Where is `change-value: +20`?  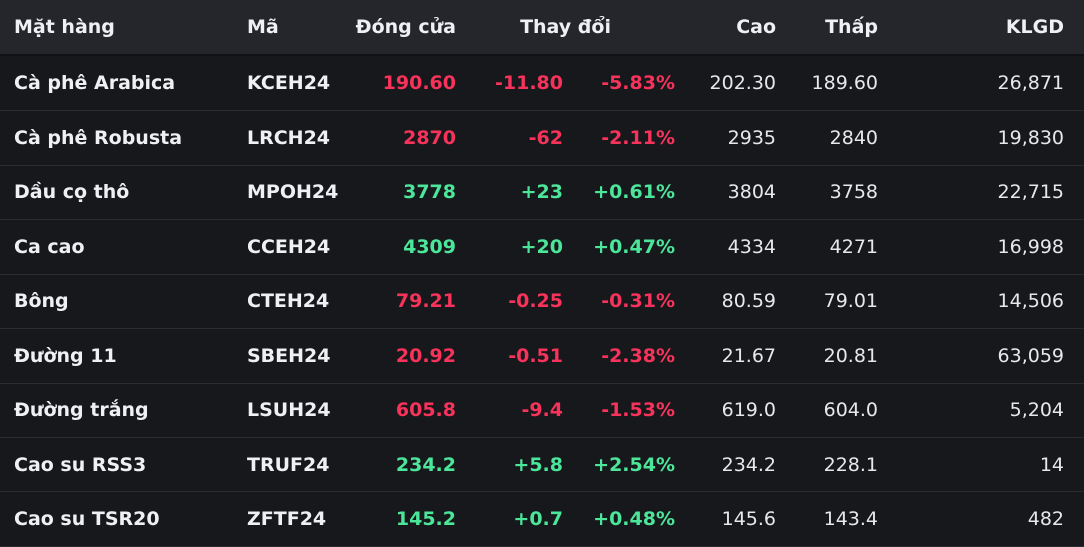 change-value: +20 is located at coordinates (509, 247).